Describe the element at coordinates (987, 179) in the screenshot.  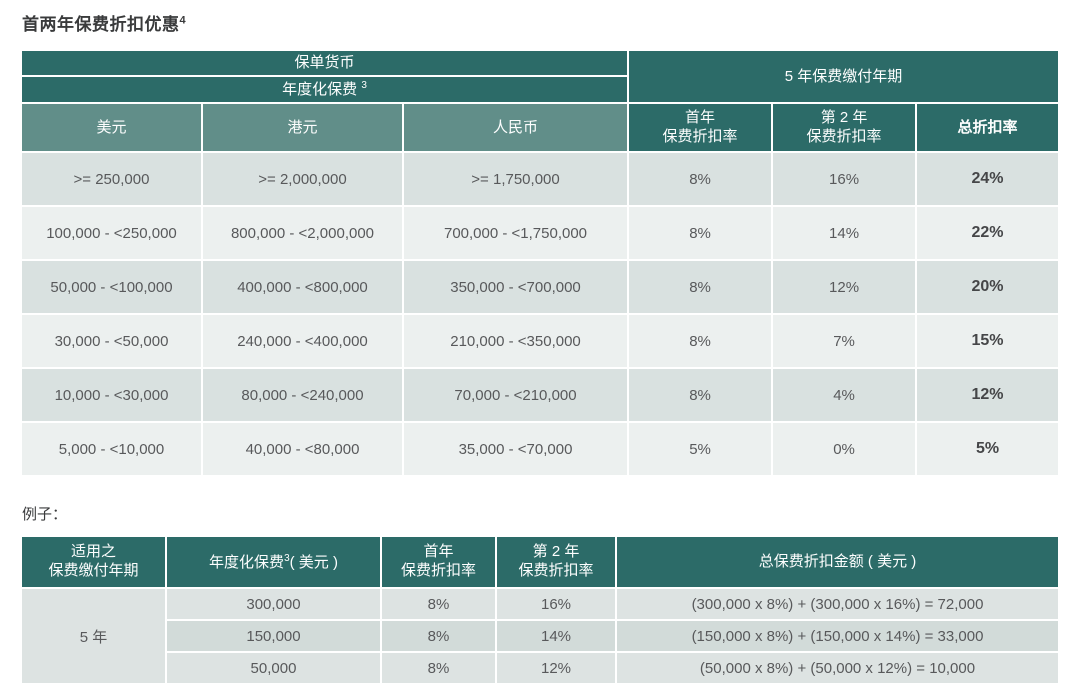
I see `total-rate: 24%` at that location.